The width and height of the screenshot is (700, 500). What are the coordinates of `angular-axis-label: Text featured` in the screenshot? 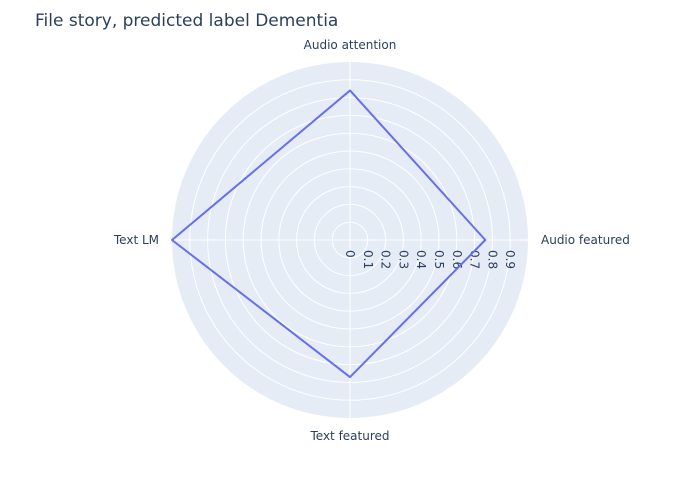 It's located at (349, 436).